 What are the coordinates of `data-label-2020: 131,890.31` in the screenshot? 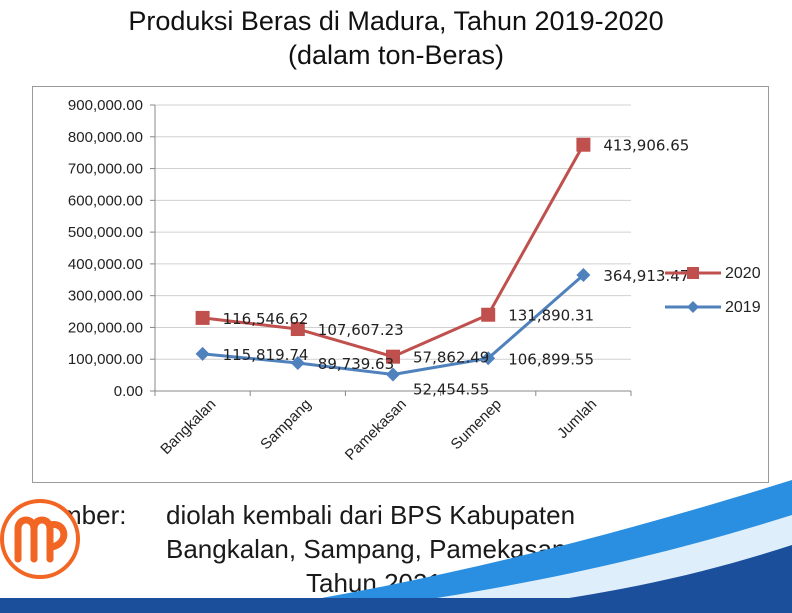 It's located at (551, 316).